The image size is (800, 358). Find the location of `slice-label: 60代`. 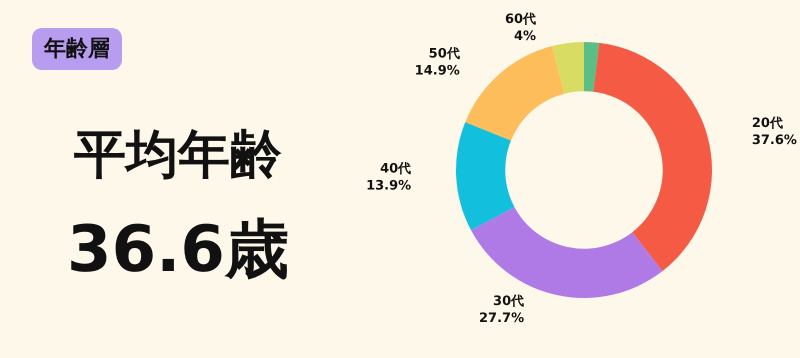

slice-label: 60代 is located at coordinates (520, 20).